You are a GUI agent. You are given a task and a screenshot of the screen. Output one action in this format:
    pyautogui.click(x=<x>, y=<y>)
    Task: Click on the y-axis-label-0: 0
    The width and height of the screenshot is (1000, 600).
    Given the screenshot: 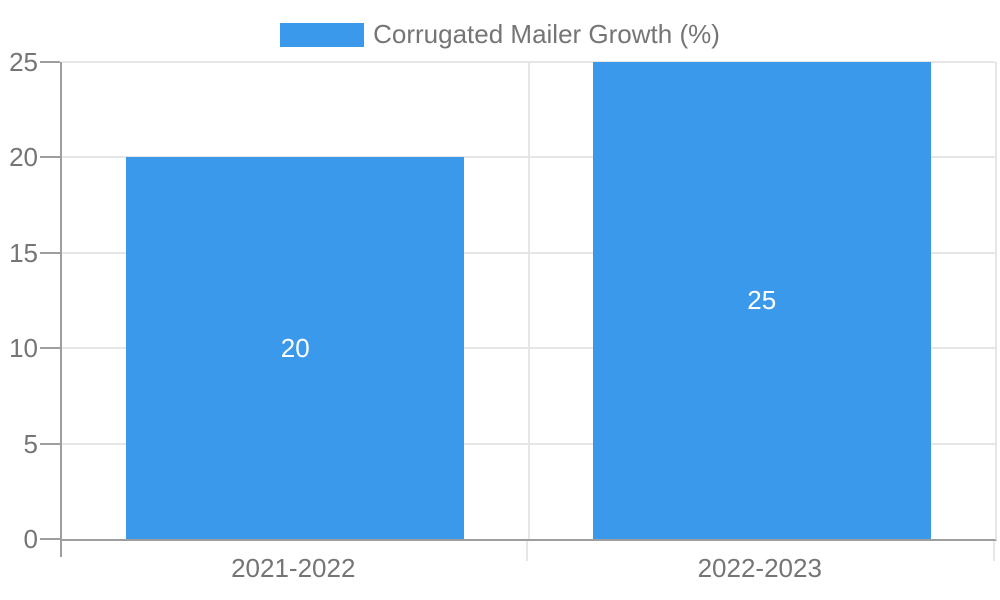 What is the action you would take?
    pyautogui.click(x=30, y=539)
    